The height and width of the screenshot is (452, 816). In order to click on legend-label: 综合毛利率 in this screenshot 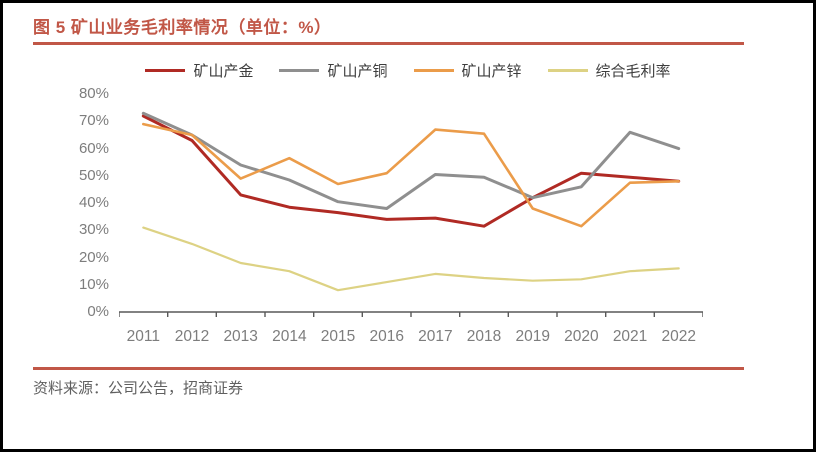, I will do `click(633, 71)`.